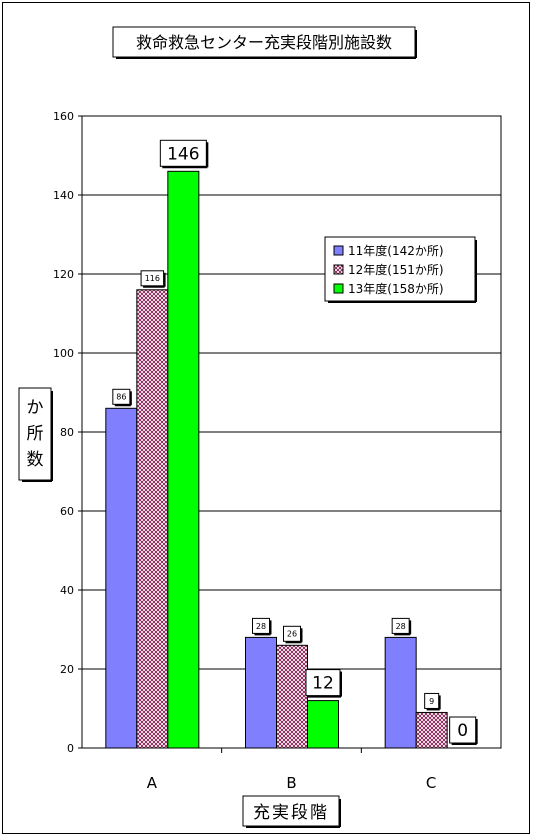  What do you see at coordinates (70, 748) in the screenshot?
I see `y-tick-label: 0` at bounding box center [70, 748].